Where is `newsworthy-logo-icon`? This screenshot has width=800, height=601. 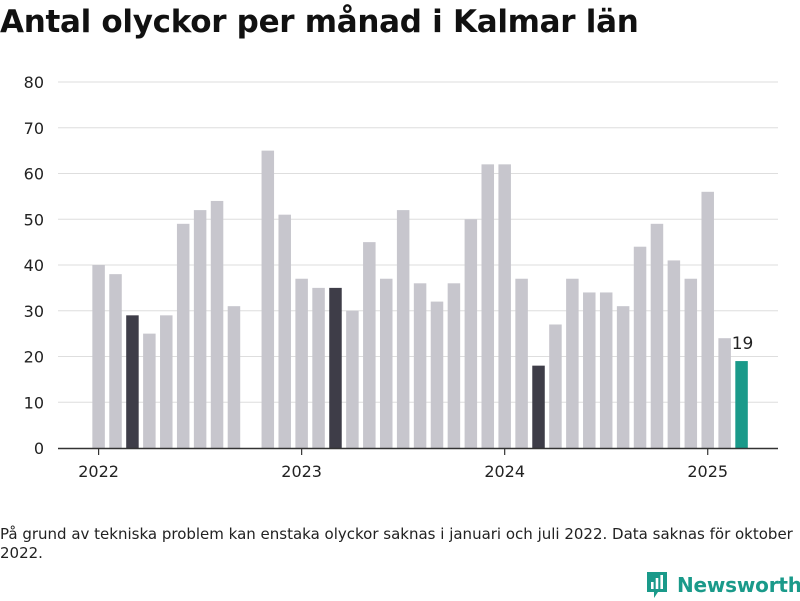 newsworthy-logo-icon is located at coordinates (657, 585).